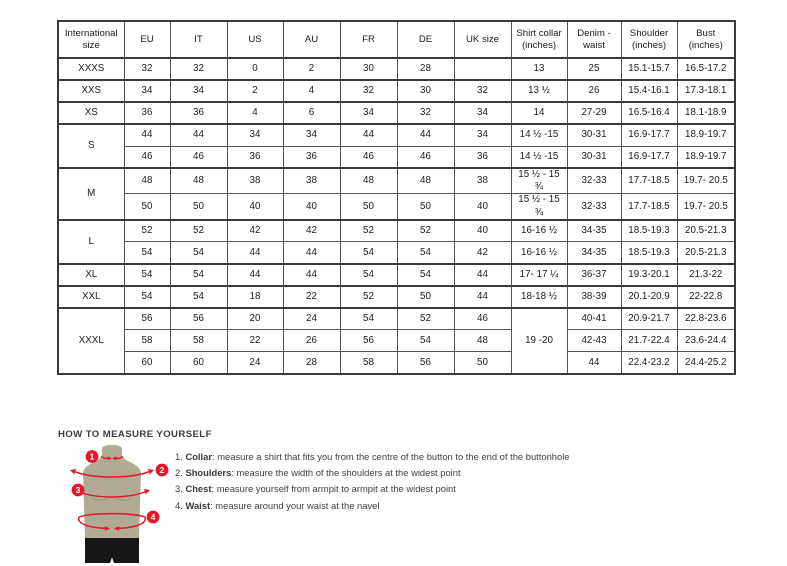 This screenshot has width=787, height=566. What do you see at coordinates (539, 296) in the screenshot?
I see `value-cell: 18-18 ½` at bounding box center [539, 296].